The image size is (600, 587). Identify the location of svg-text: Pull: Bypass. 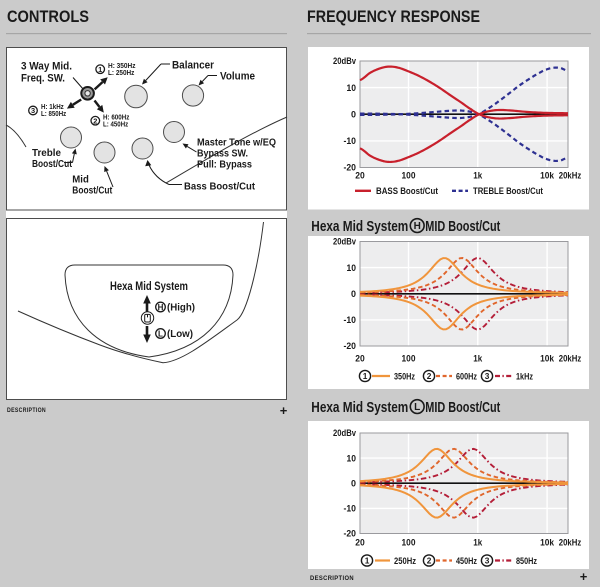
(224, 165).